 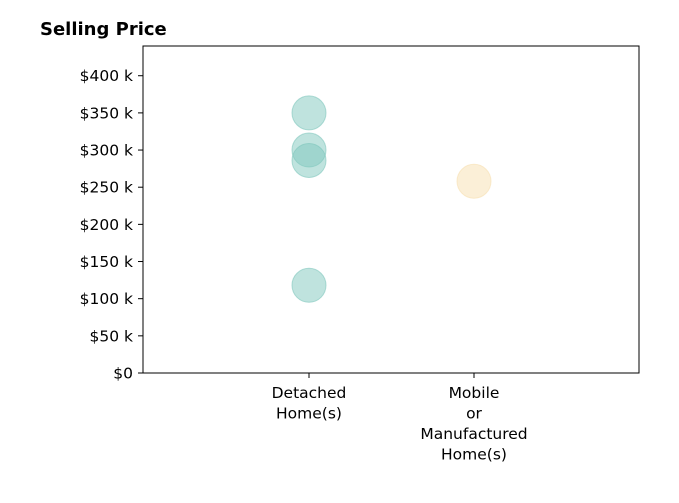 I want to click on y-tick-label: $0, so click(x=123, y=374).